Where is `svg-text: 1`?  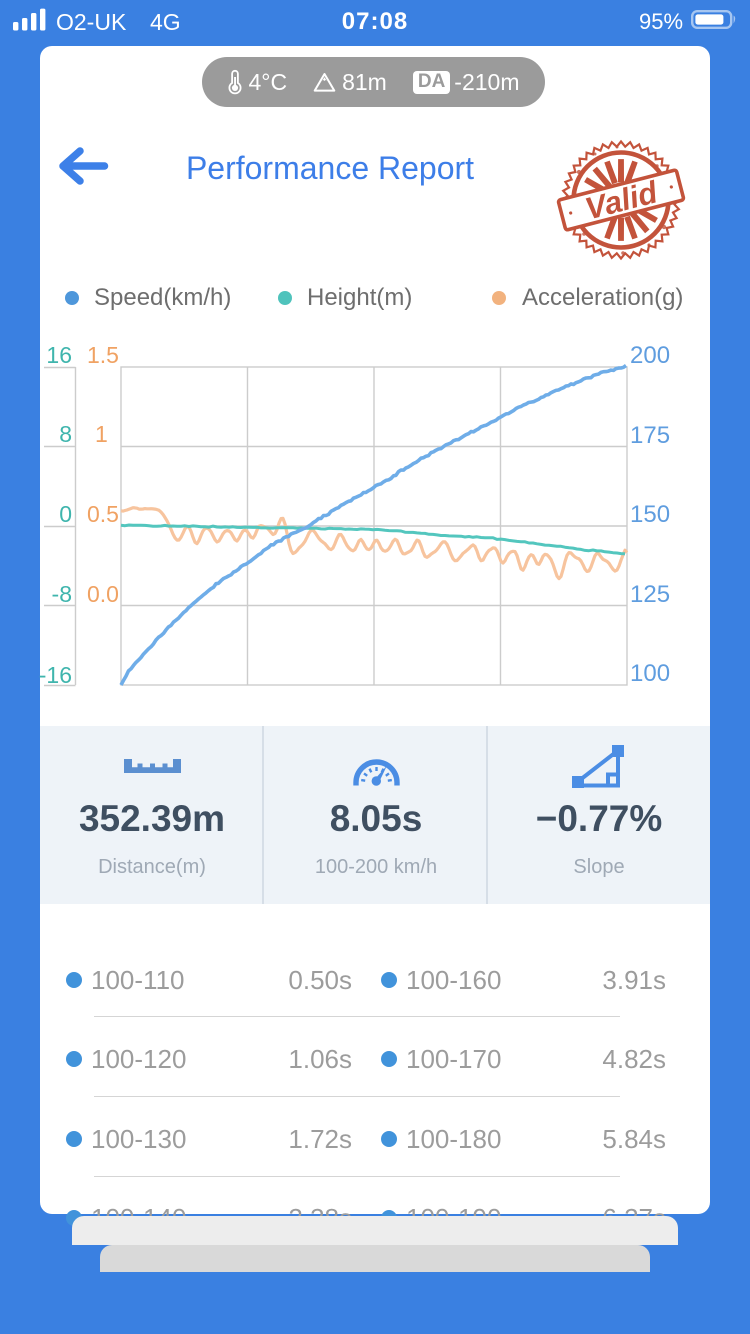 svg-text: 1 is located at coordinates (101, 434).